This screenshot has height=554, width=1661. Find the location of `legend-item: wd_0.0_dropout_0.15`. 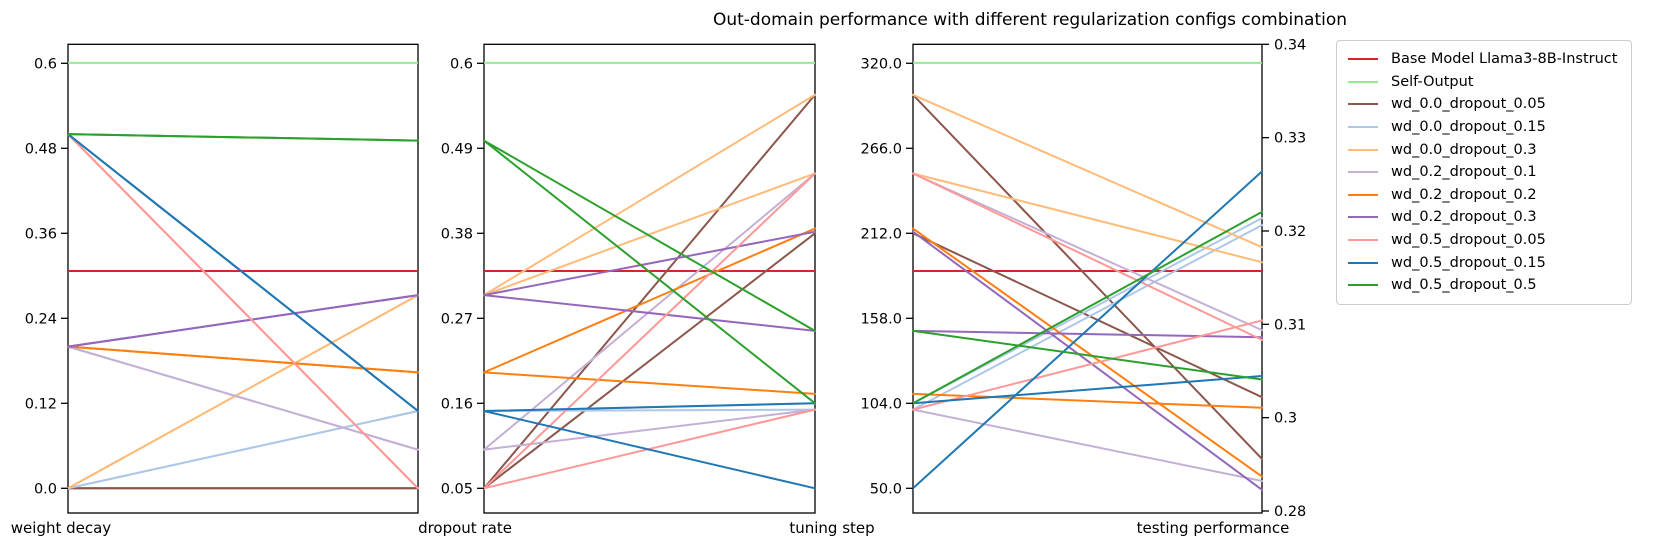

legend-item: wd_0.0_dropout_0.15 is located at coordinates (1484, 127).